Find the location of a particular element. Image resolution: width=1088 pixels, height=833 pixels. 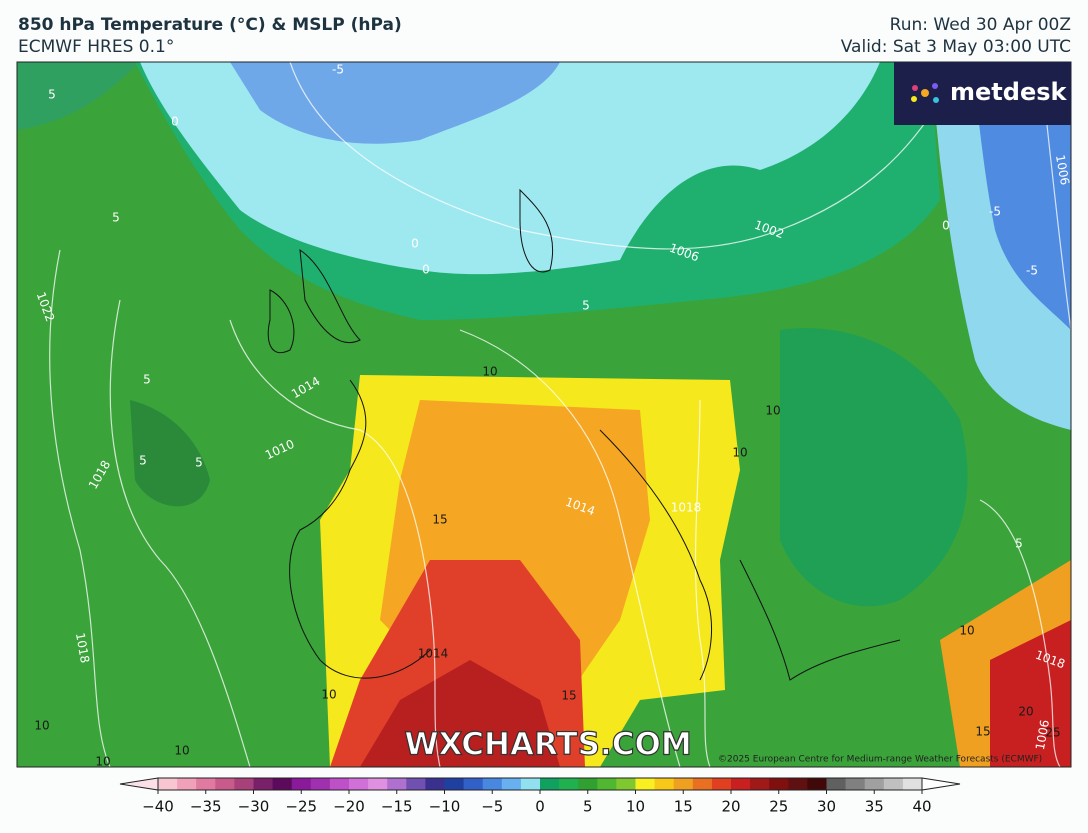

colorbar-over is located at coordinates (941, 784).